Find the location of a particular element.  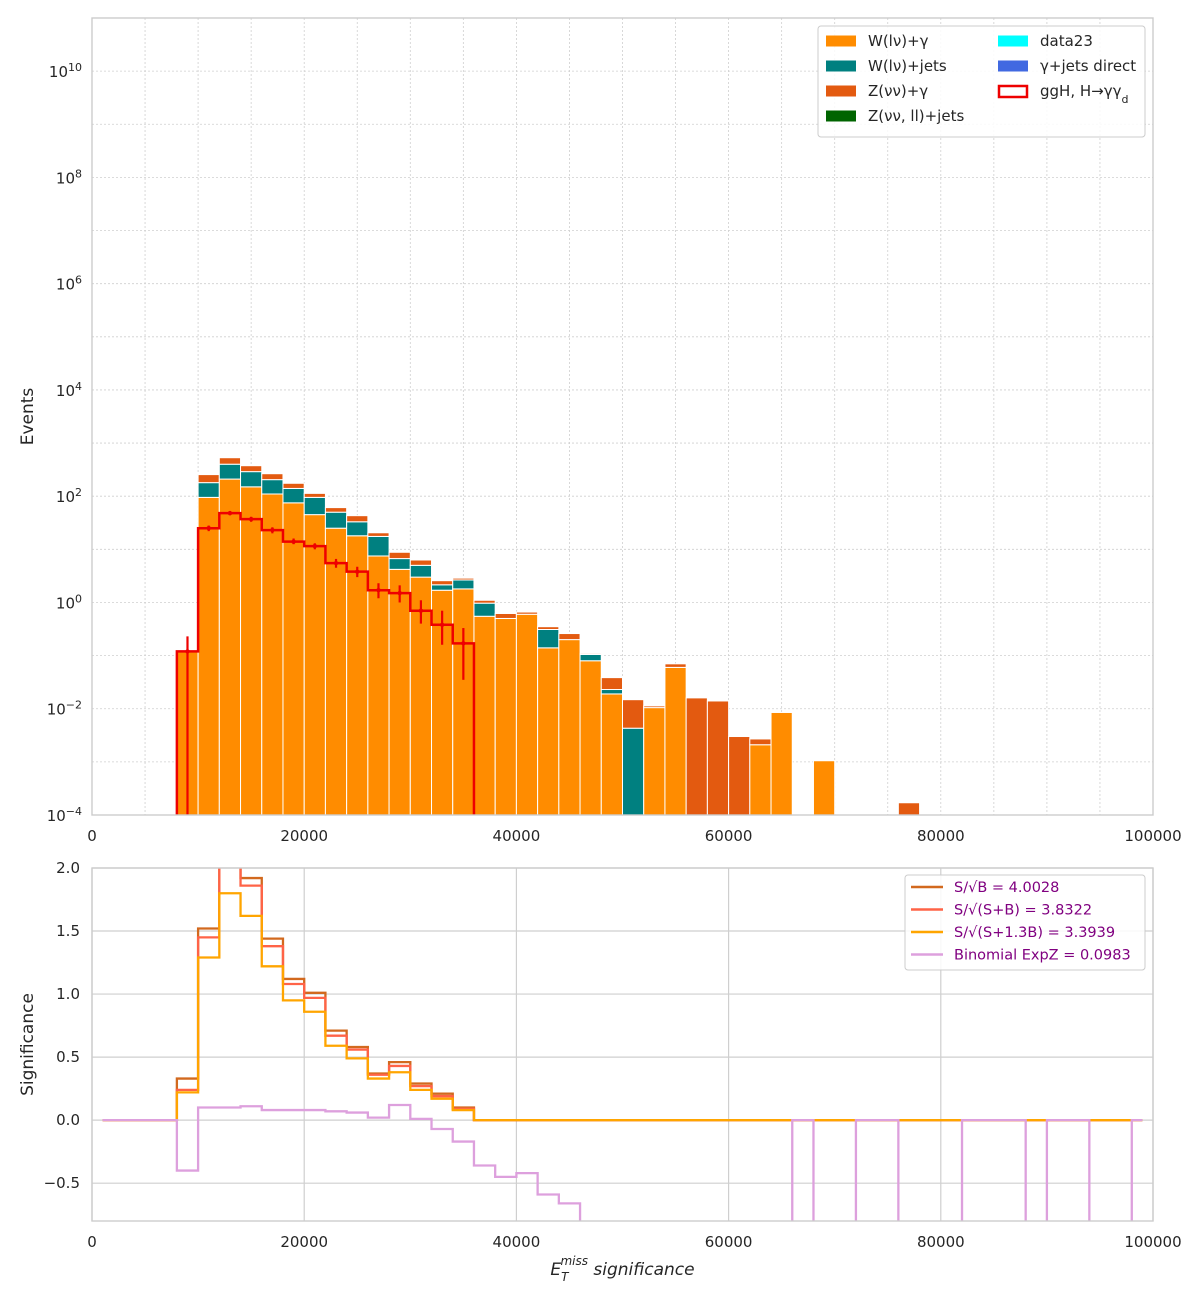

y-tick-label: −0.5 is located at coordinates (62, 1183).